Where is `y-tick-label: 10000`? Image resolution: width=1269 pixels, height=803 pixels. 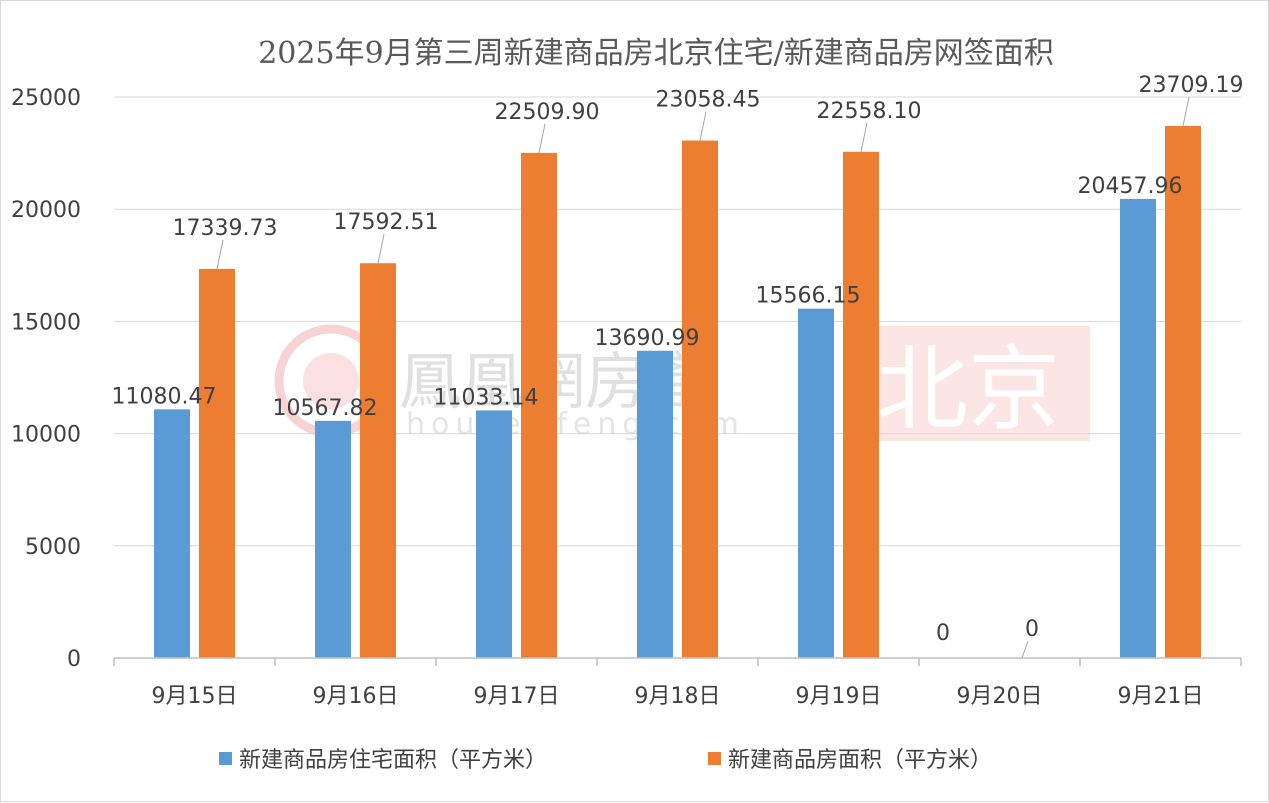
y-tick-label: 10000 is located at coordinates (46, 435).